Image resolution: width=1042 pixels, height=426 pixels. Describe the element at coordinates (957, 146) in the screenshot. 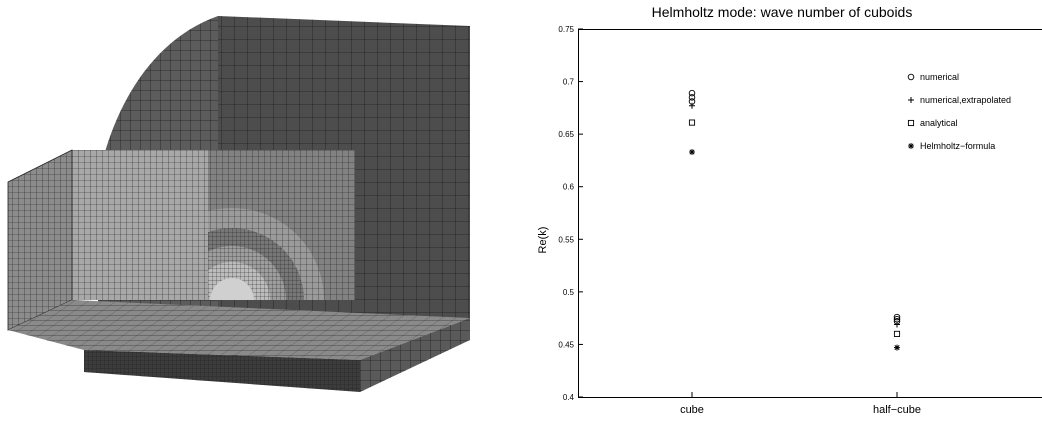

I see `legend-label: Helmholtz−formula` at that location.